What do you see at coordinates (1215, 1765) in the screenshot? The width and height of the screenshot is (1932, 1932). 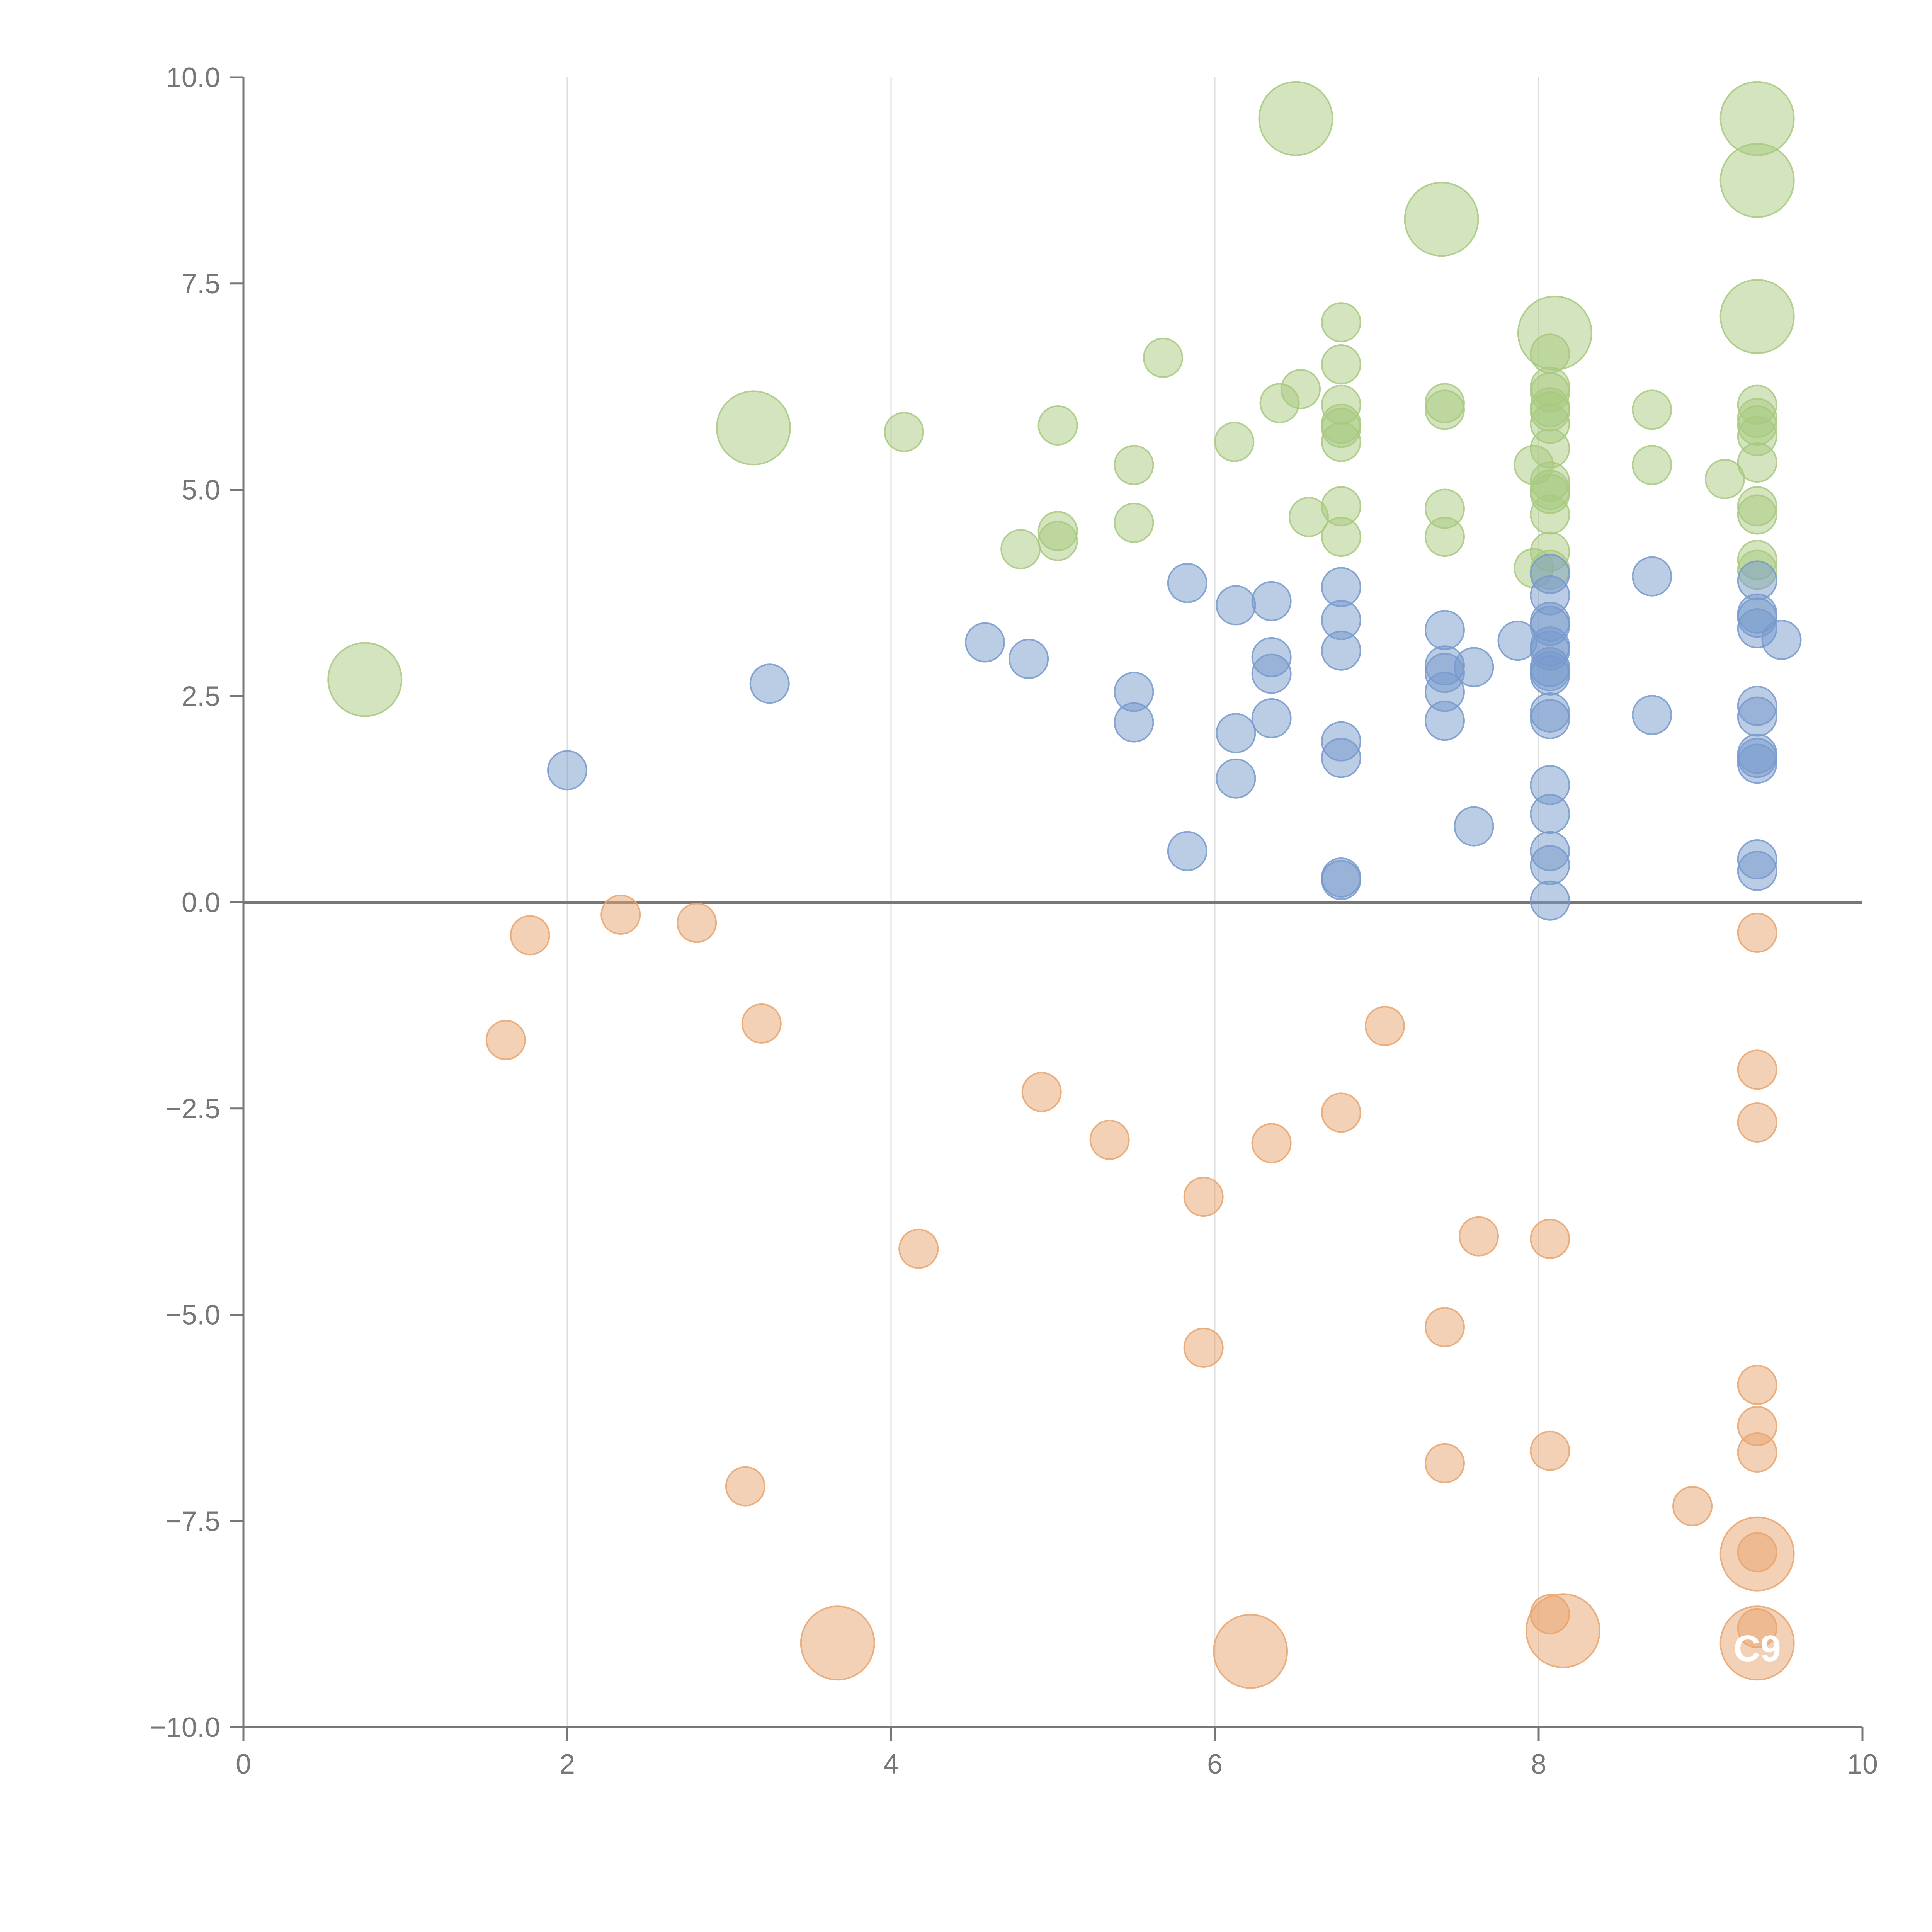 I see `x-tick-label: 6` at bounding box center [1215, 1765].